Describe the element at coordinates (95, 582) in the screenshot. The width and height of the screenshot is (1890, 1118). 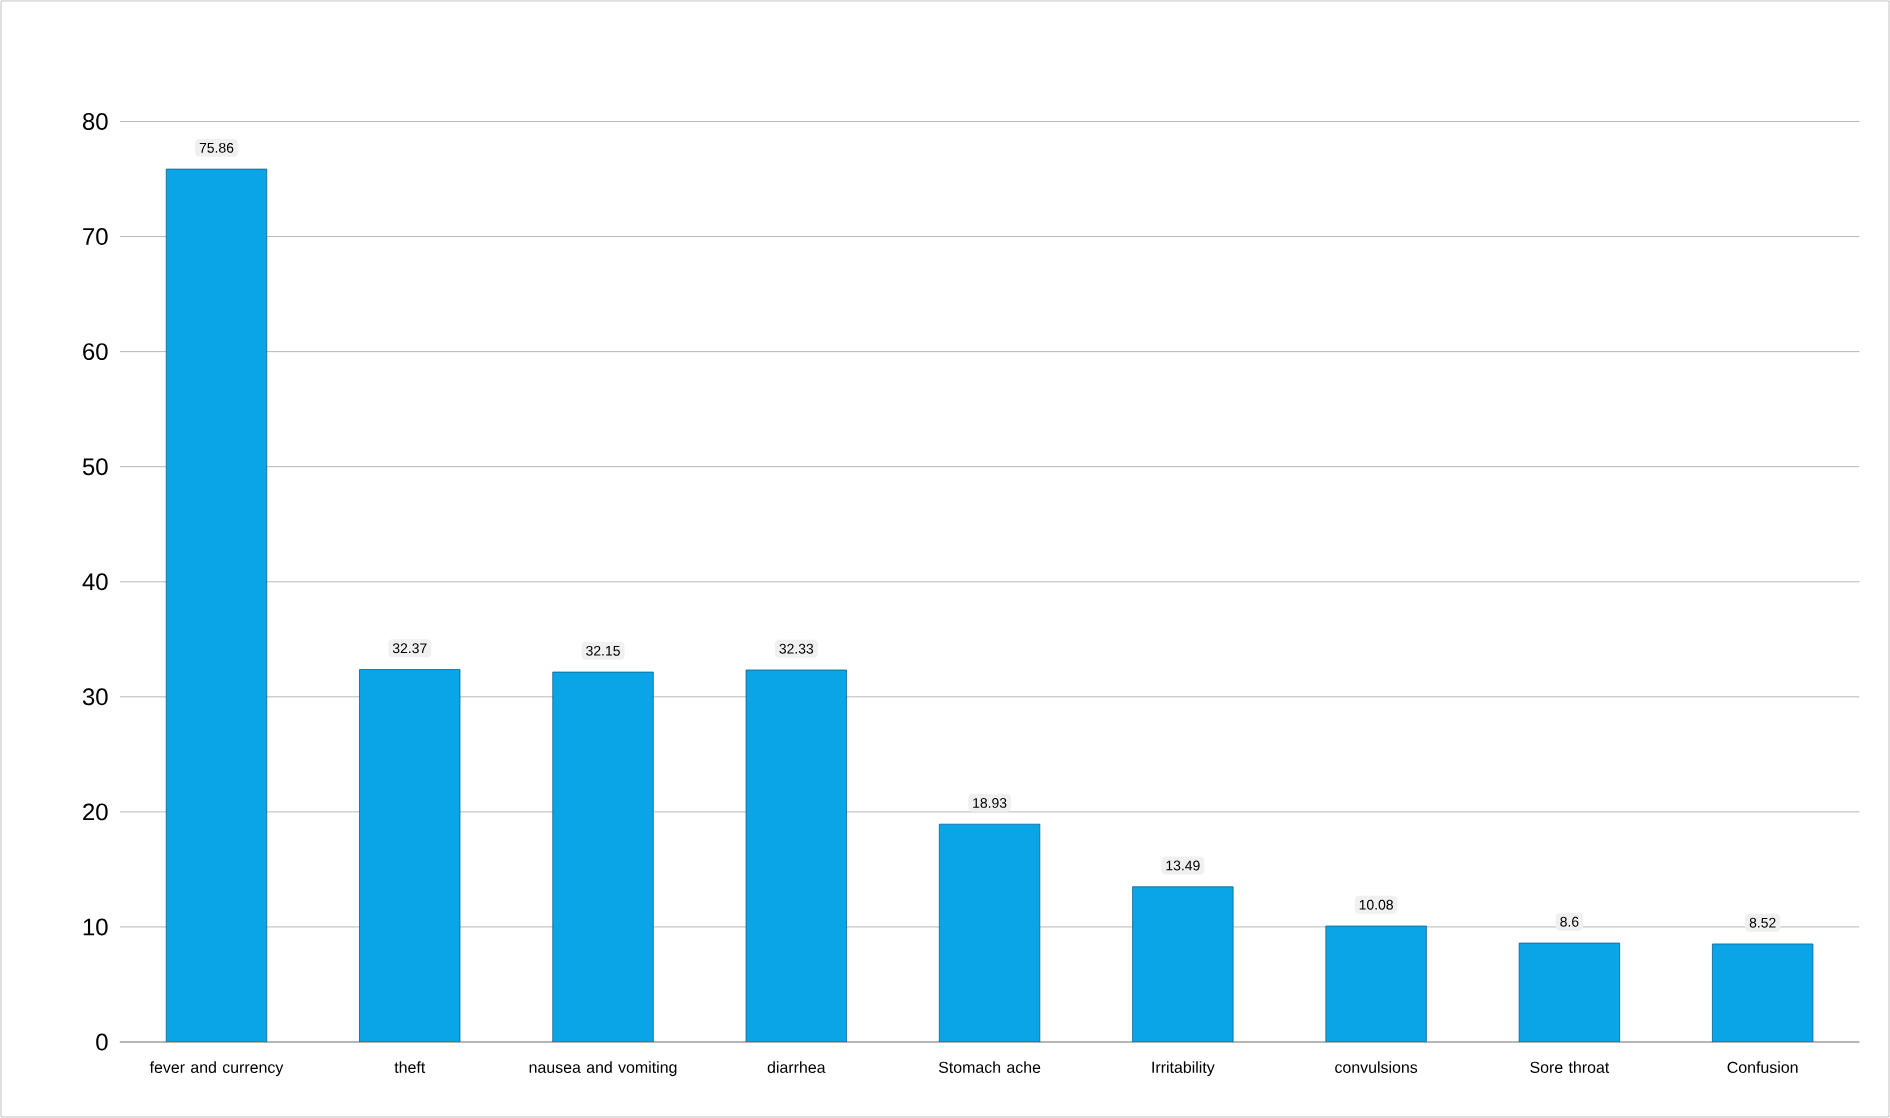
I see `y-tick-label: 40` at that location.